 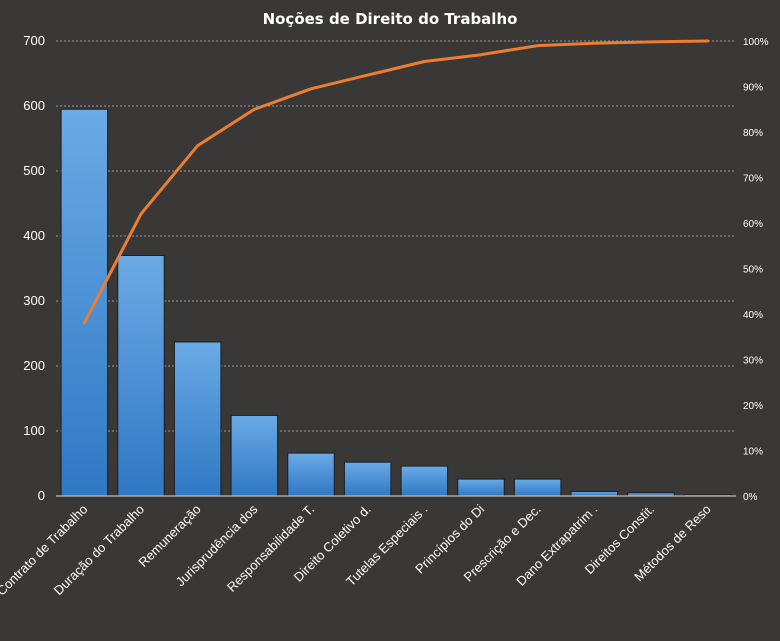 I want to click on y-tick-label: 0, so click(x=41, y=495).